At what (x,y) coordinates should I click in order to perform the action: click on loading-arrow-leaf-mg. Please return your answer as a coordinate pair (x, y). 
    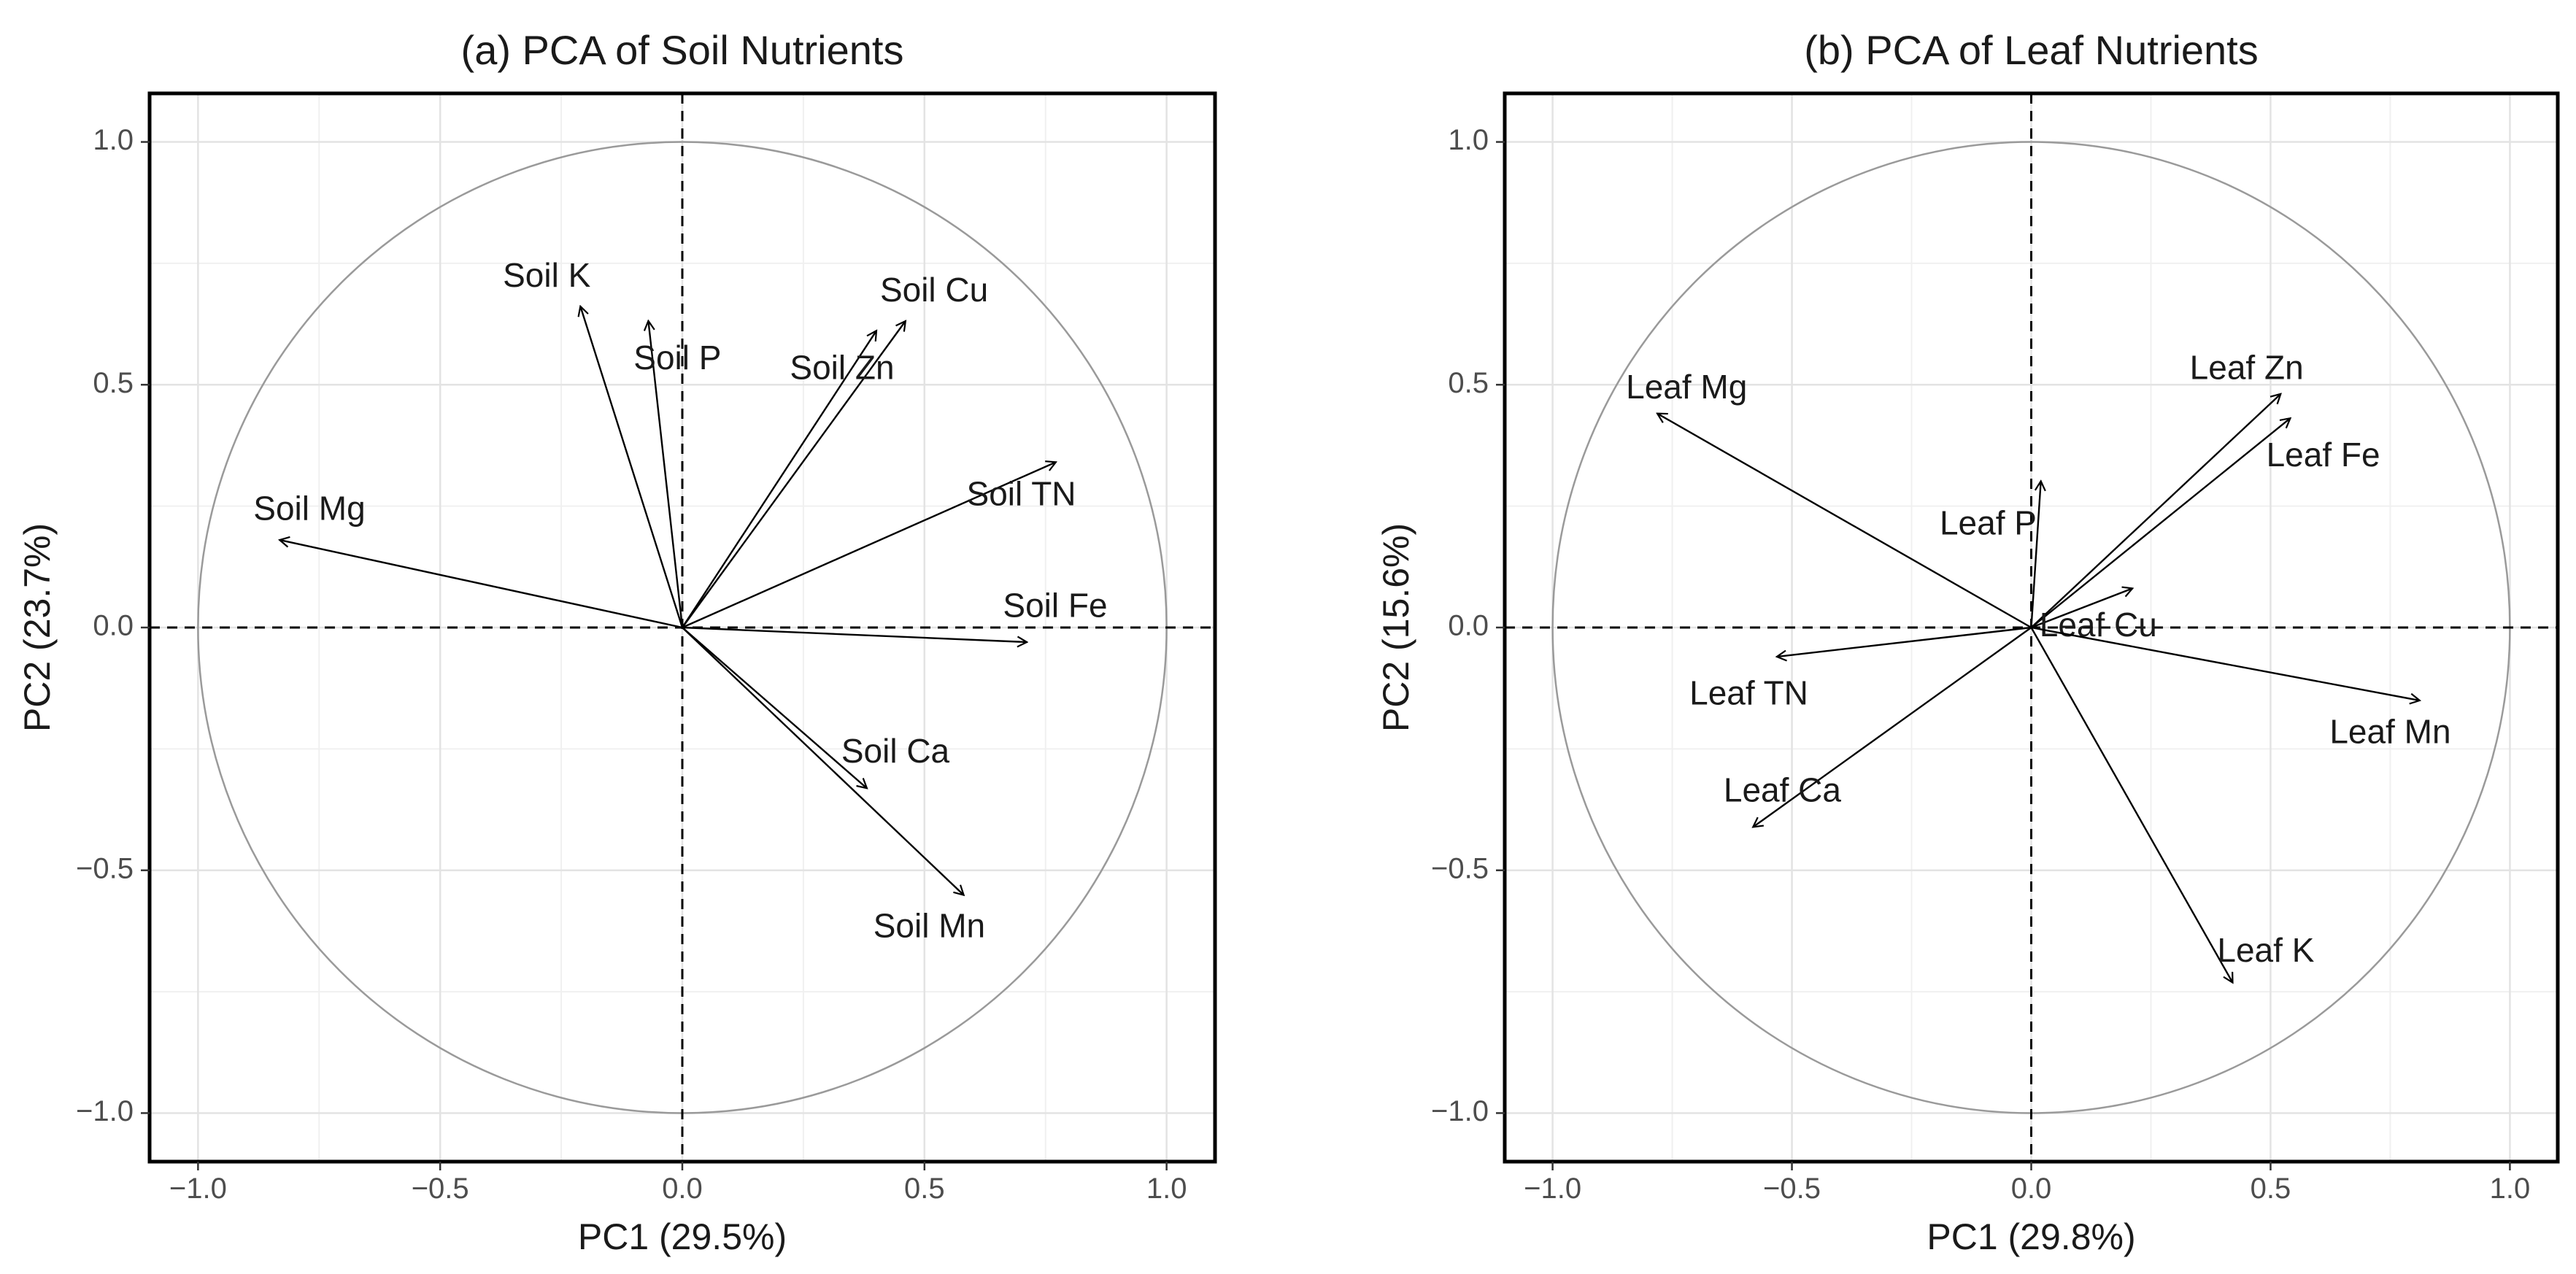
    Looking at the image, I should click on (1845, 521).